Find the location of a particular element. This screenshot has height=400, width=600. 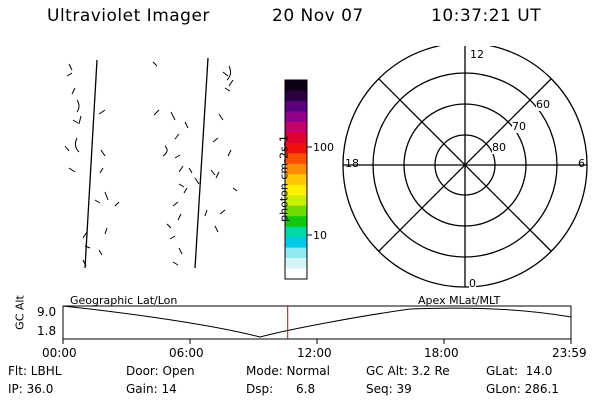

colorbar-gradient is located at coordinates (296, 180).